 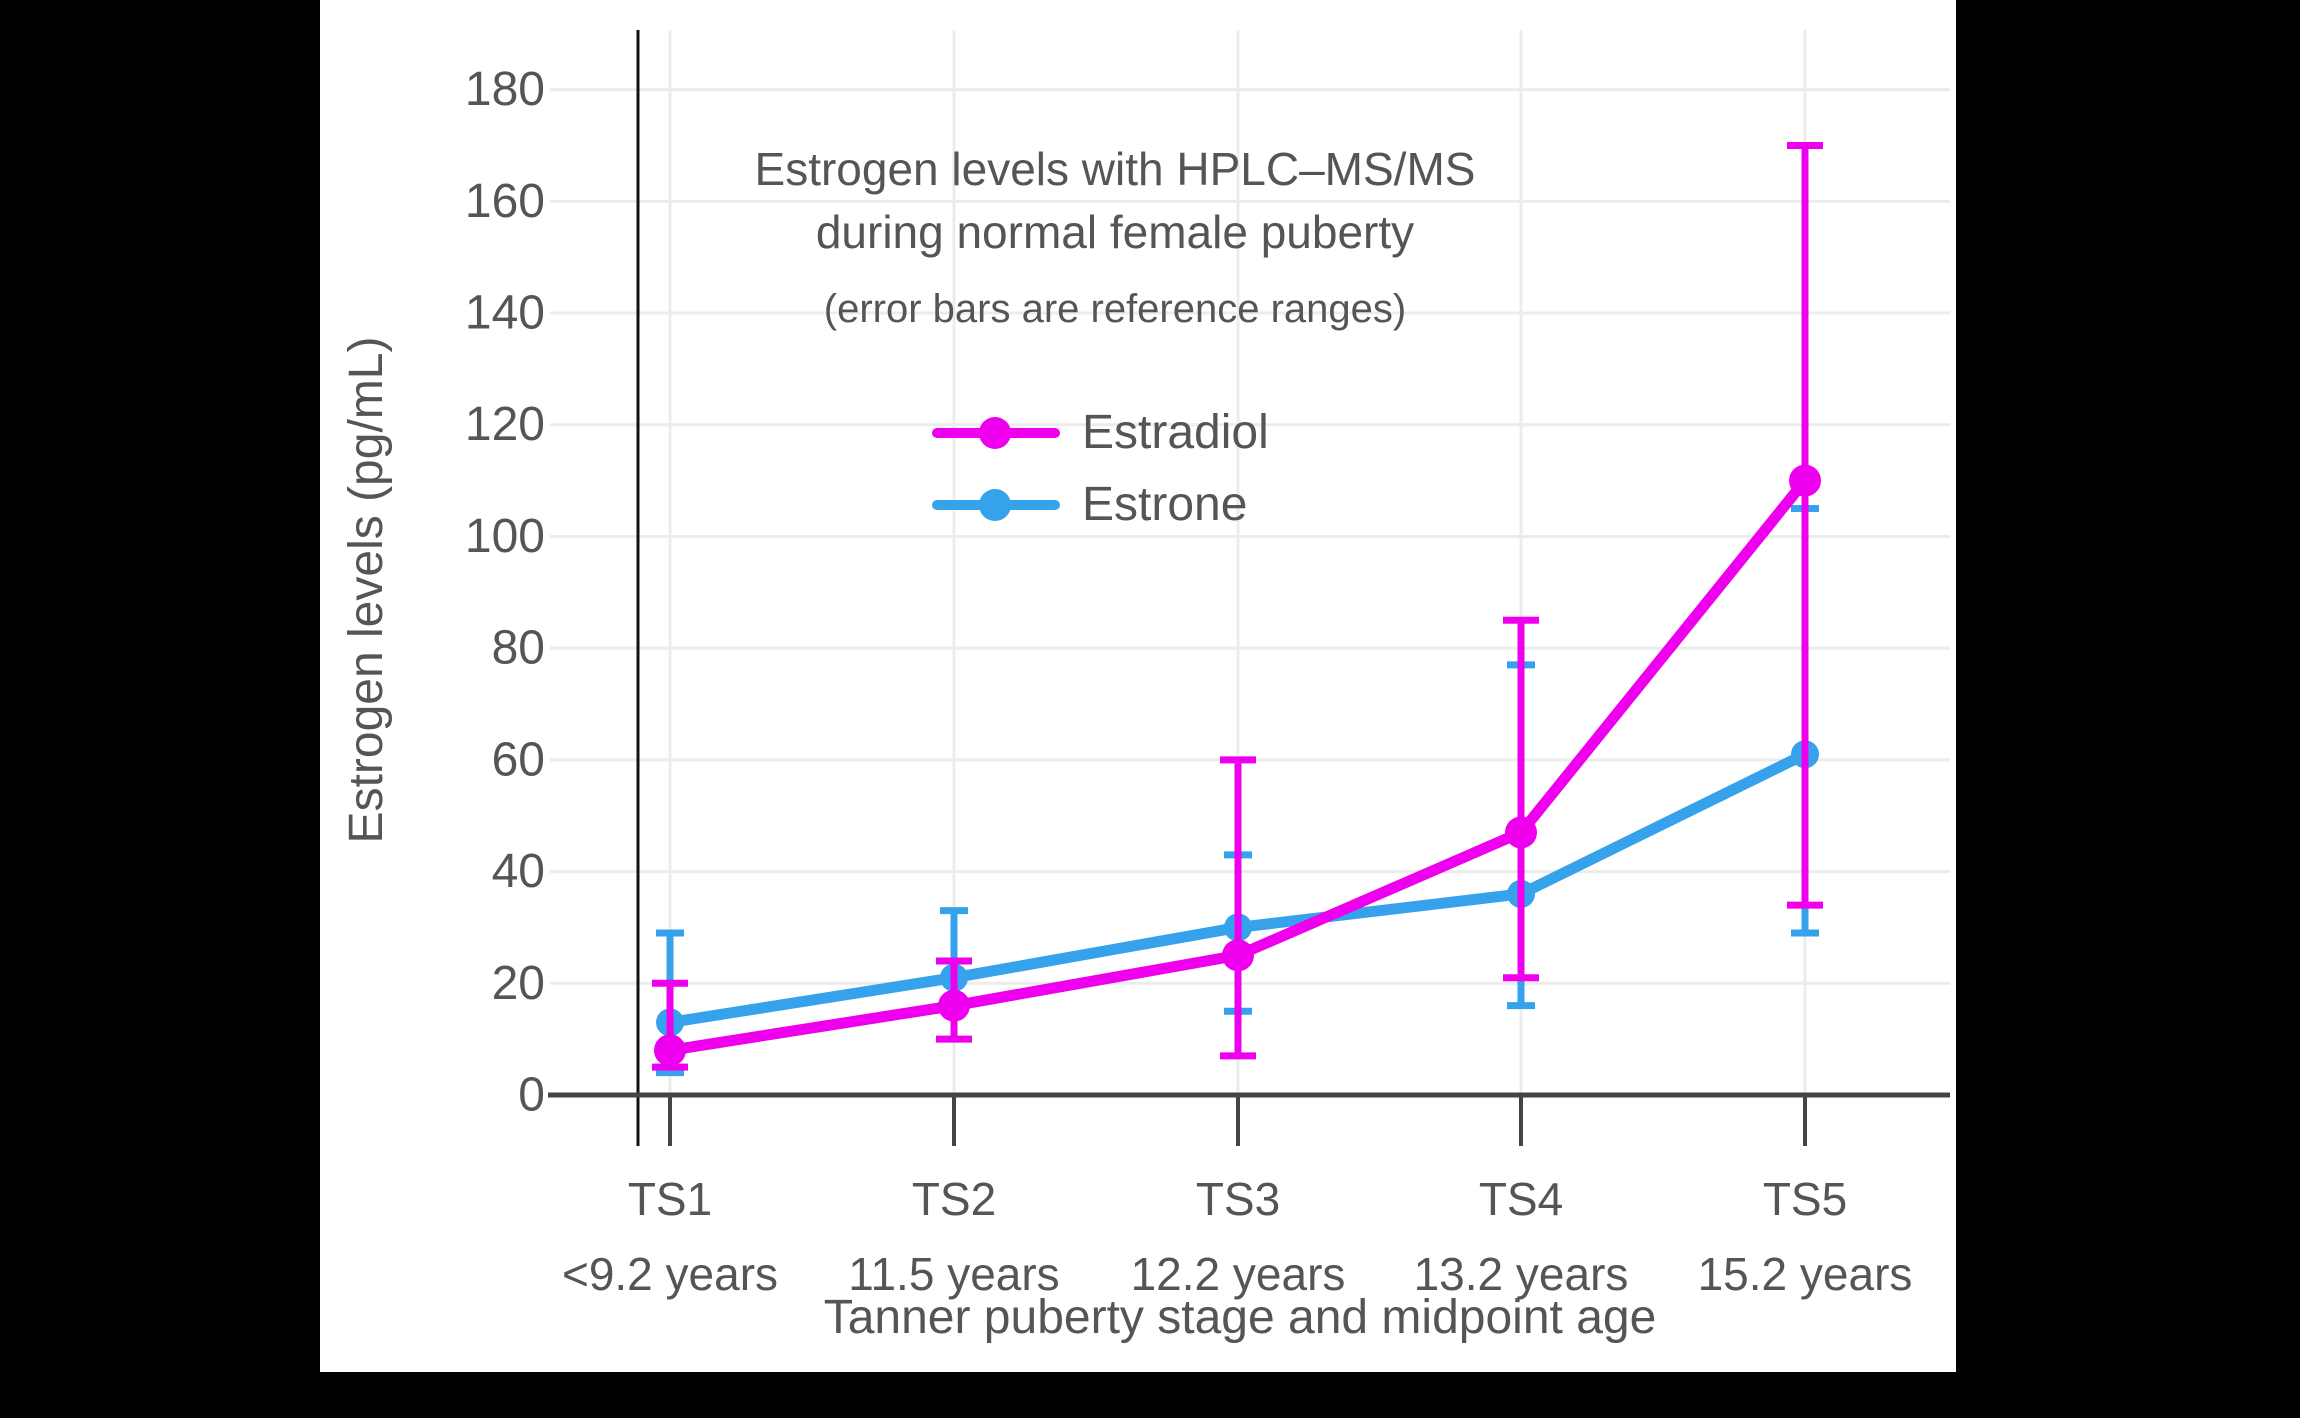 I want to click on y-tick-label-80: 80, so click(x=518, y=648).